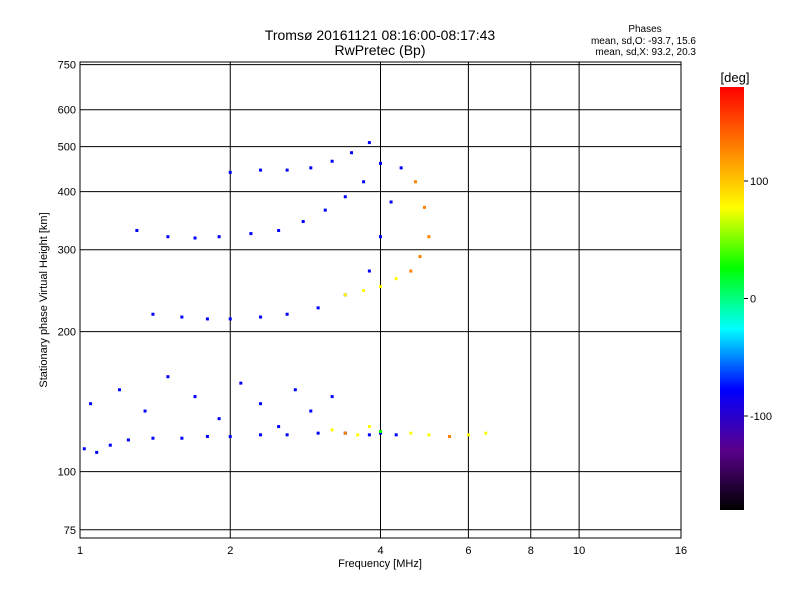  I want to click on stats-line-x: mean, sd,X: 93.2, 20.3, so click(645, 52).